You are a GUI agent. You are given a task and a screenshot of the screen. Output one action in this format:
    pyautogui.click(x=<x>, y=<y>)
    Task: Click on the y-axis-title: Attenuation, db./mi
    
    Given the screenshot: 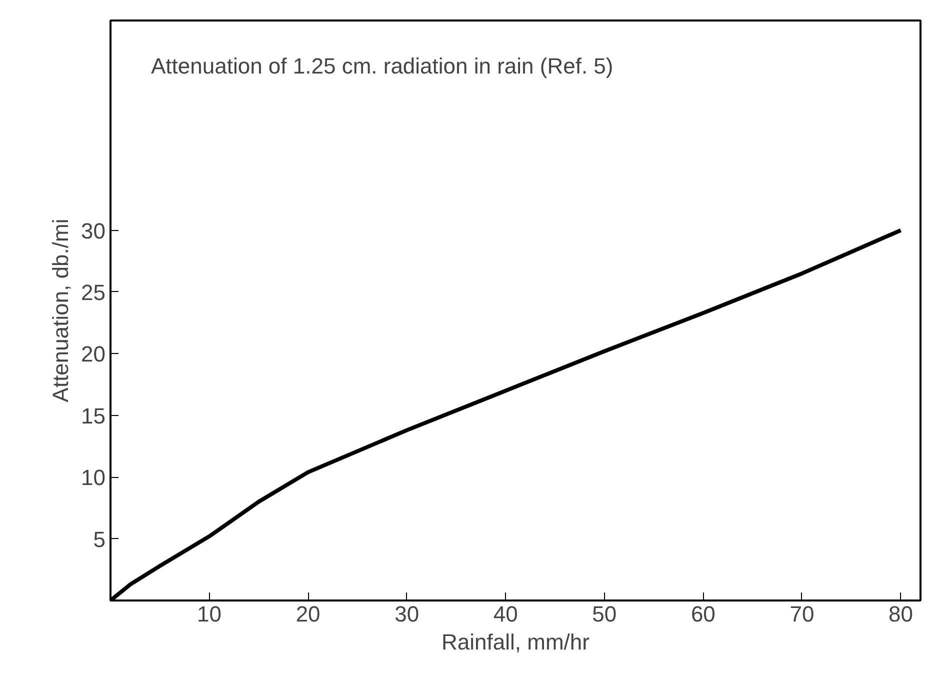 What is the action you would take?
    pyautogui.click(x=61, y=310)
    